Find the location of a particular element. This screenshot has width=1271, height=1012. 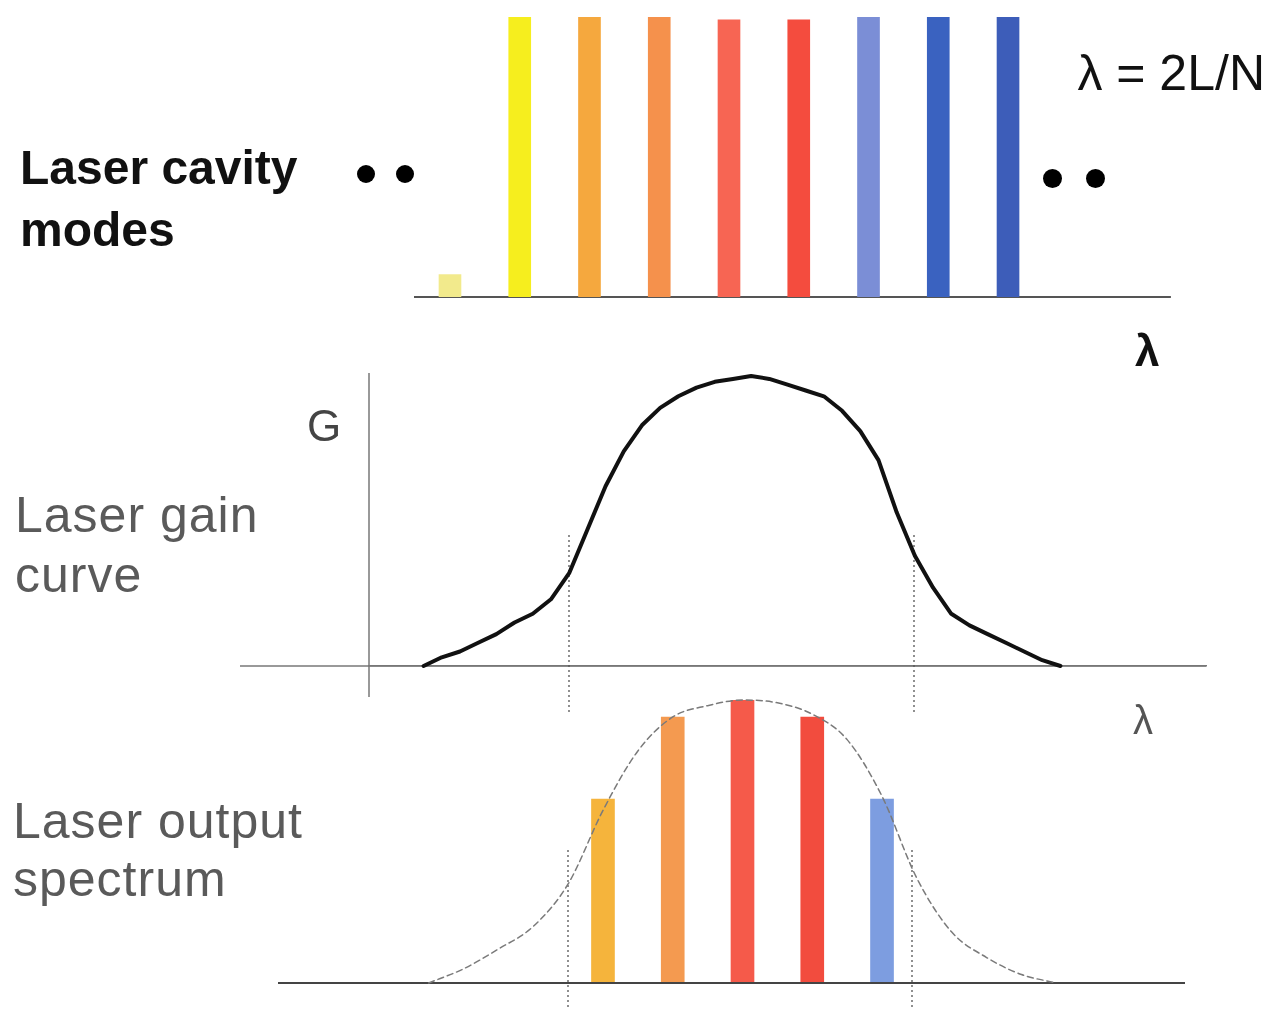

text: Laser output spectrum is located at coordinates (158, 850).